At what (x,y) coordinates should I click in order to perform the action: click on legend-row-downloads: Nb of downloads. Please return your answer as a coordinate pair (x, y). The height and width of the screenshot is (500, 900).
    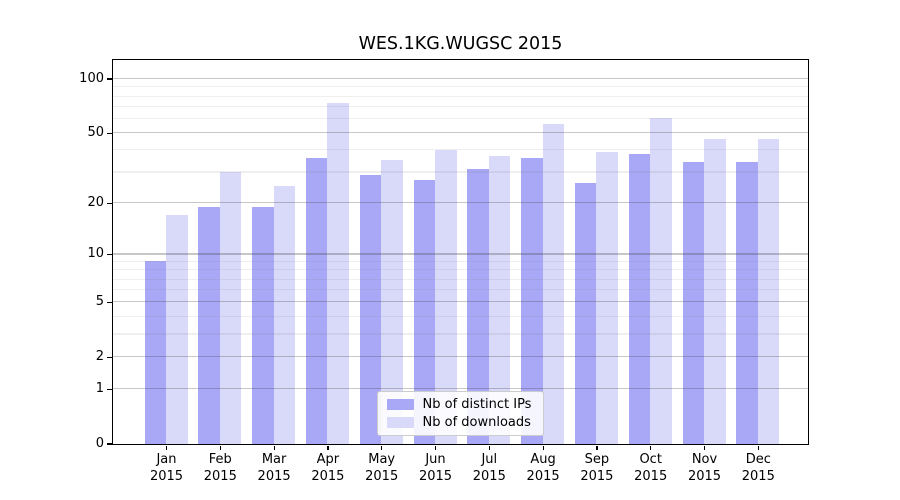
    Looking at the image, I should click on (460, 422).